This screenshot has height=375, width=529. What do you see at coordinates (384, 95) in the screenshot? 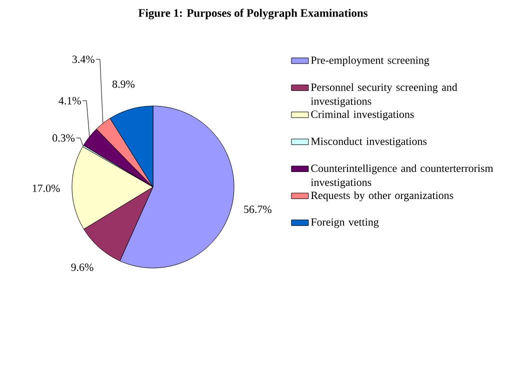
I see `legend-label: Personnel security screening and investigations` at bounding box center [384, 95].